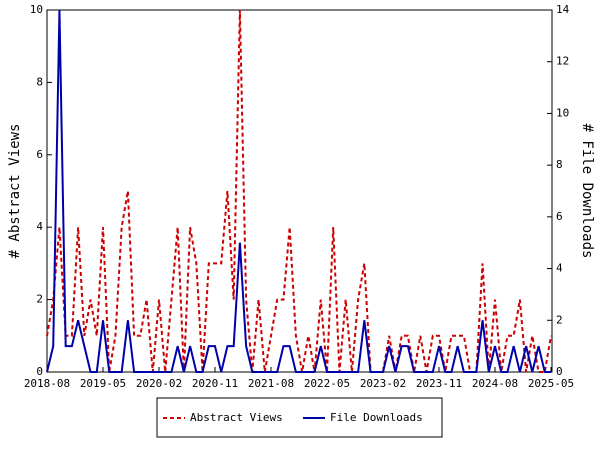 This screenshot has width=600, height=450. I want to click on x-tick-label: 2025-05, so click(551, 383).